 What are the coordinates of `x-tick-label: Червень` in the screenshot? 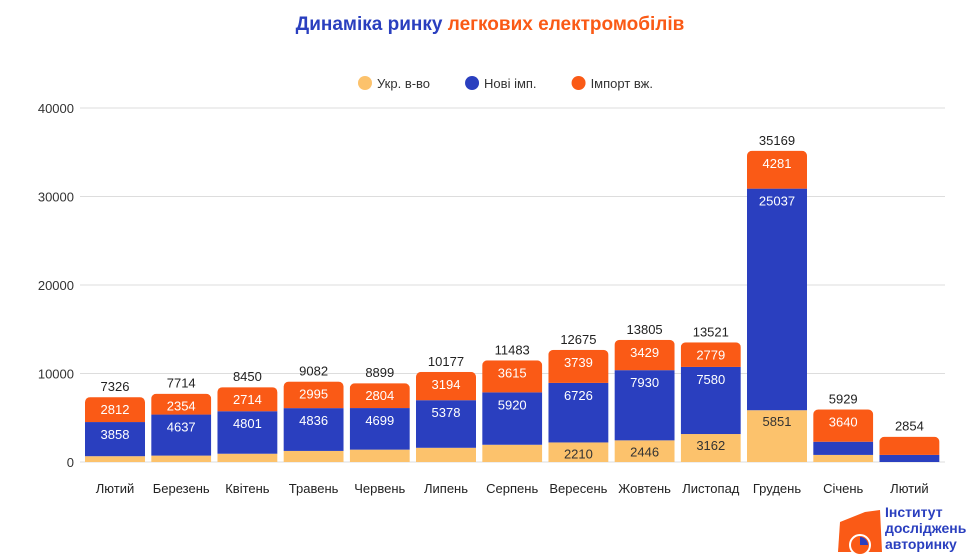 It's located at (379, 488).